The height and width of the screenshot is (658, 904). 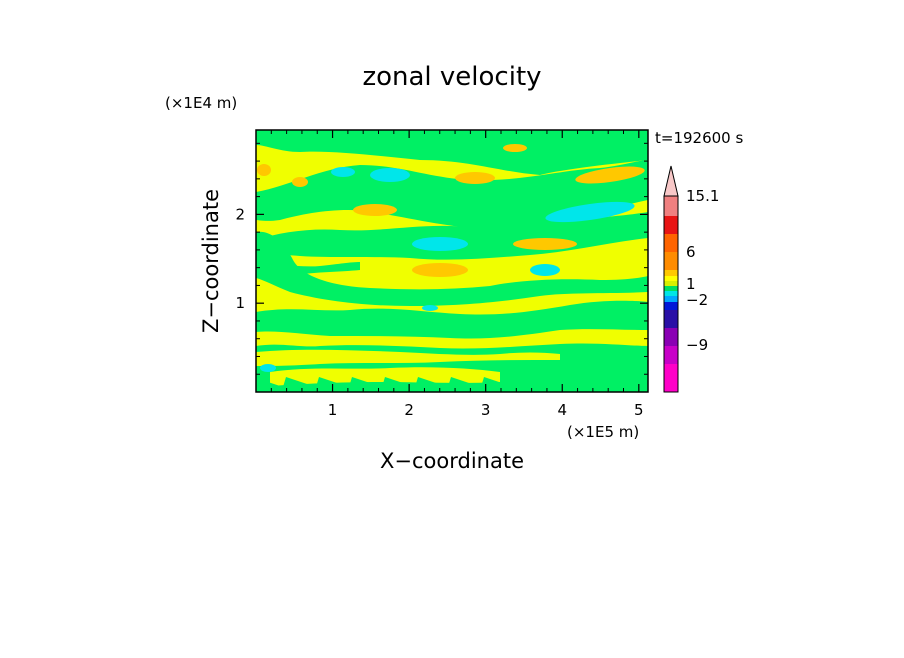 I want to click on y-unit-label: (×1E4 m), so click(x=201, y=103).